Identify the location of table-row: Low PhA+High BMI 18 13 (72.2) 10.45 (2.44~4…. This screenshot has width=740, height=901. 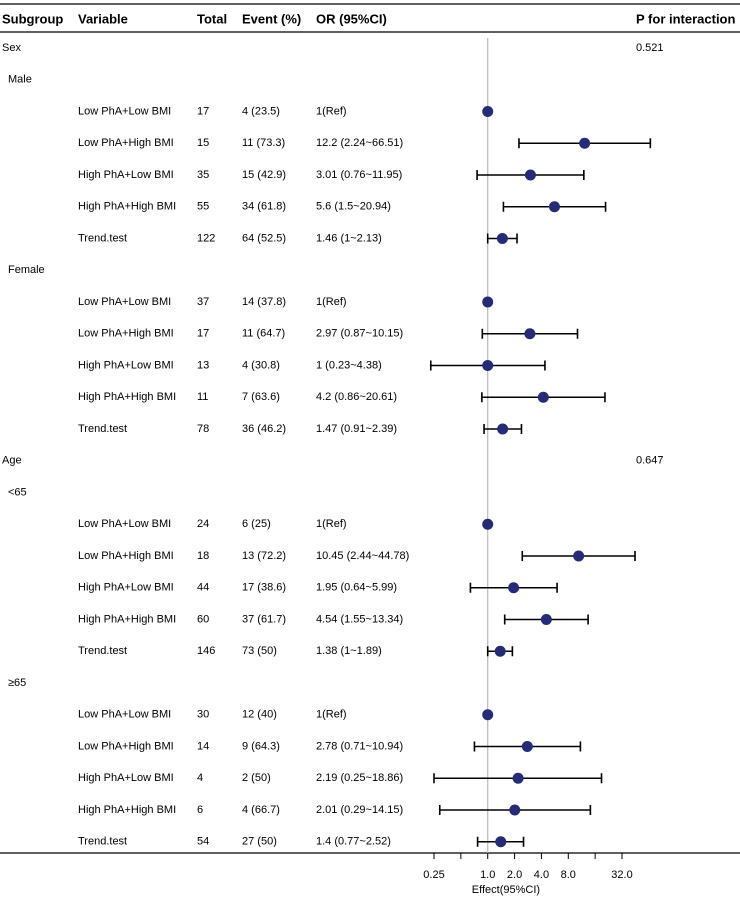
(357, 556).